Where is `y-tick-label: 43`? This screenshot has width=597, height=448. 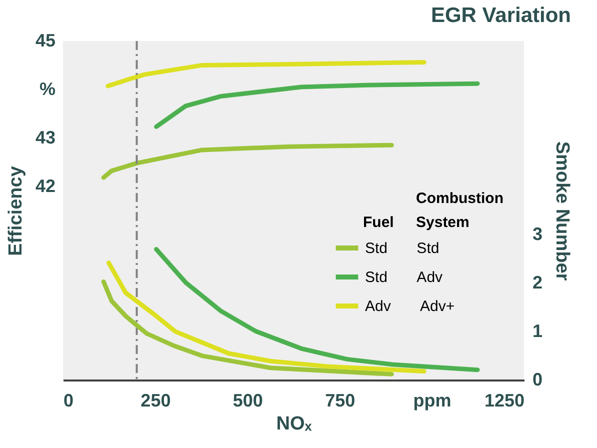 y-tick-label: 43 is located at coordinates (45, 137).